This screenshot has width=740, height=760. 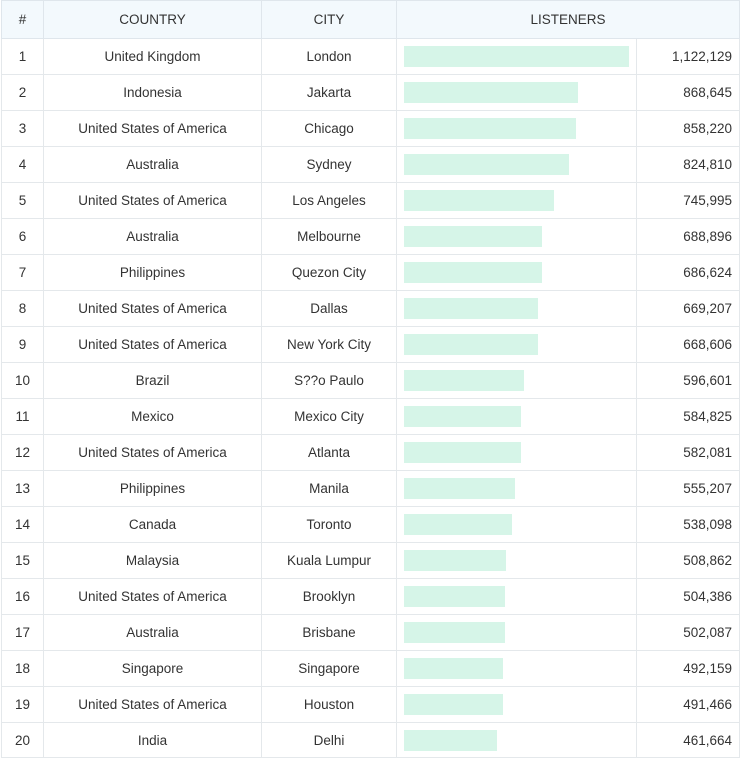 I want to click on listeners-value-cell: 868,645, so click(x=688, y=92).